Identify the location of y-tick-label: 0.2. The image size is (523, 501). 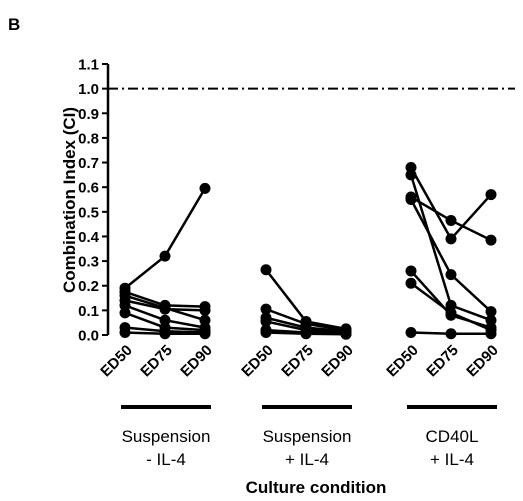
(88, 286).